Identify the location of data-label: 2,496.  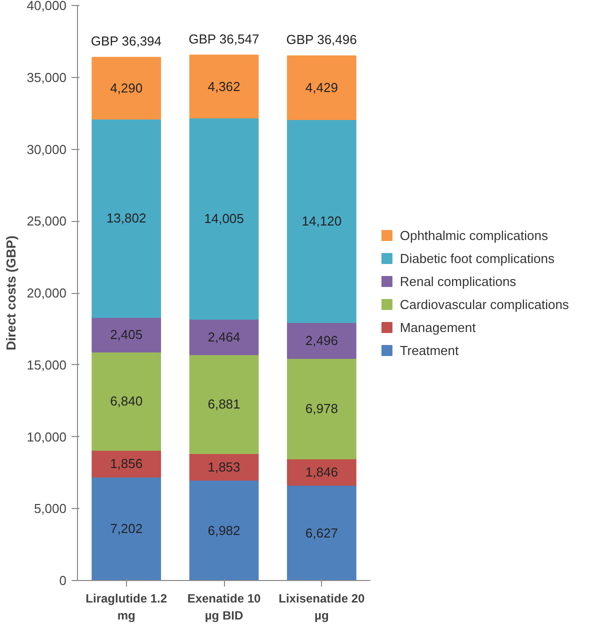
(321, 340).